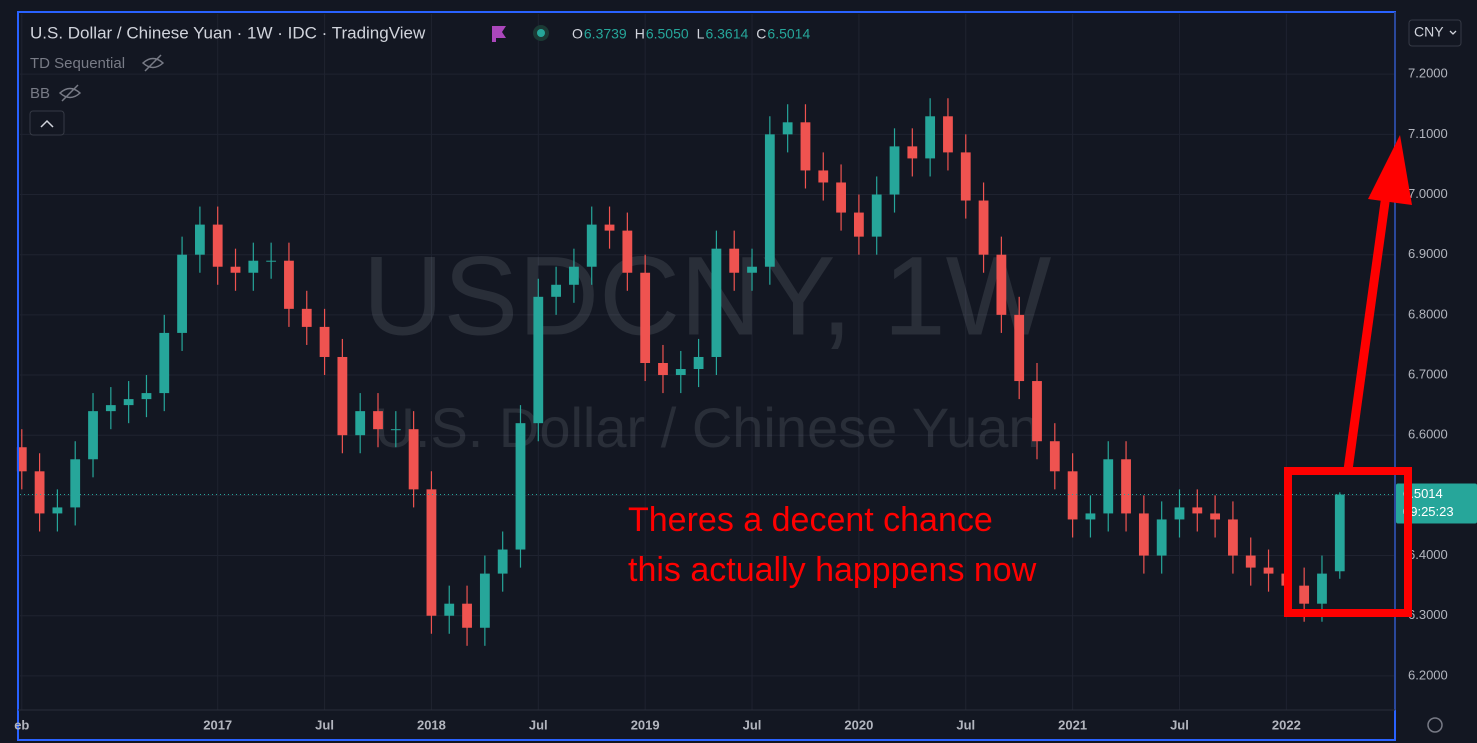 This screenshot has width=1477, height=743. Describe the element at coordinates (1435, 725) in the screenshot. I see `settings-icon` at that location.